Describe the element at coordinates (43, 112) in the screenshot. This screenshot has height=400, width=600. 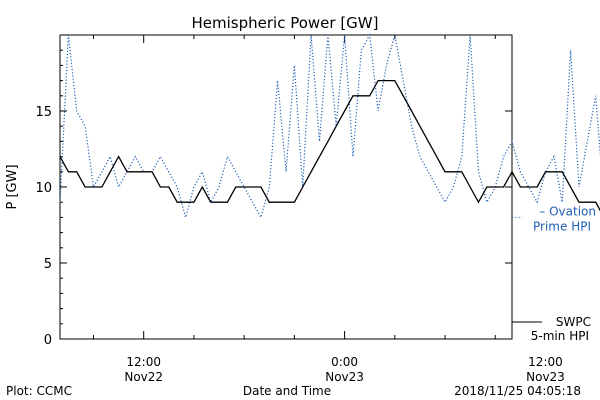
I see `y-tick-label: 15` at that location.